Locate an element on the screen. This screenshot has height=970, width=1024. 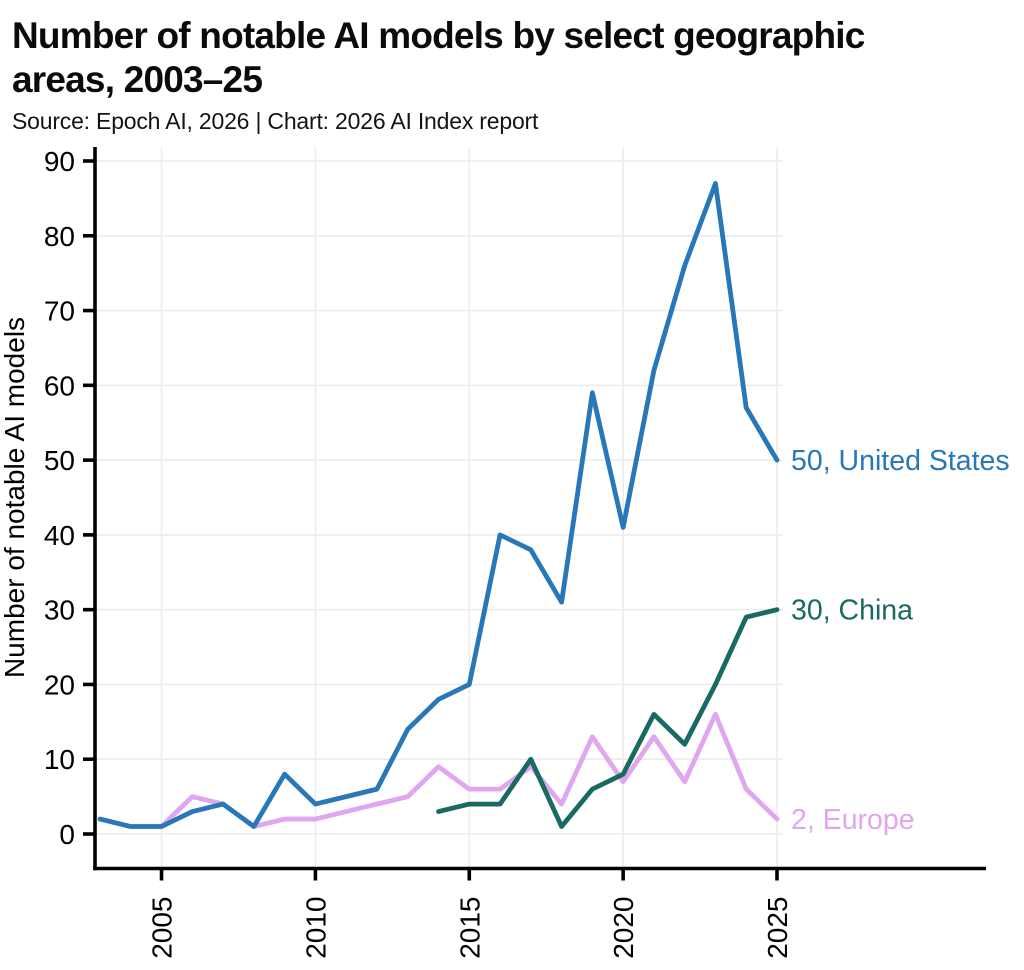
y-tick-label: 80 is located at coordinates (59, 236).